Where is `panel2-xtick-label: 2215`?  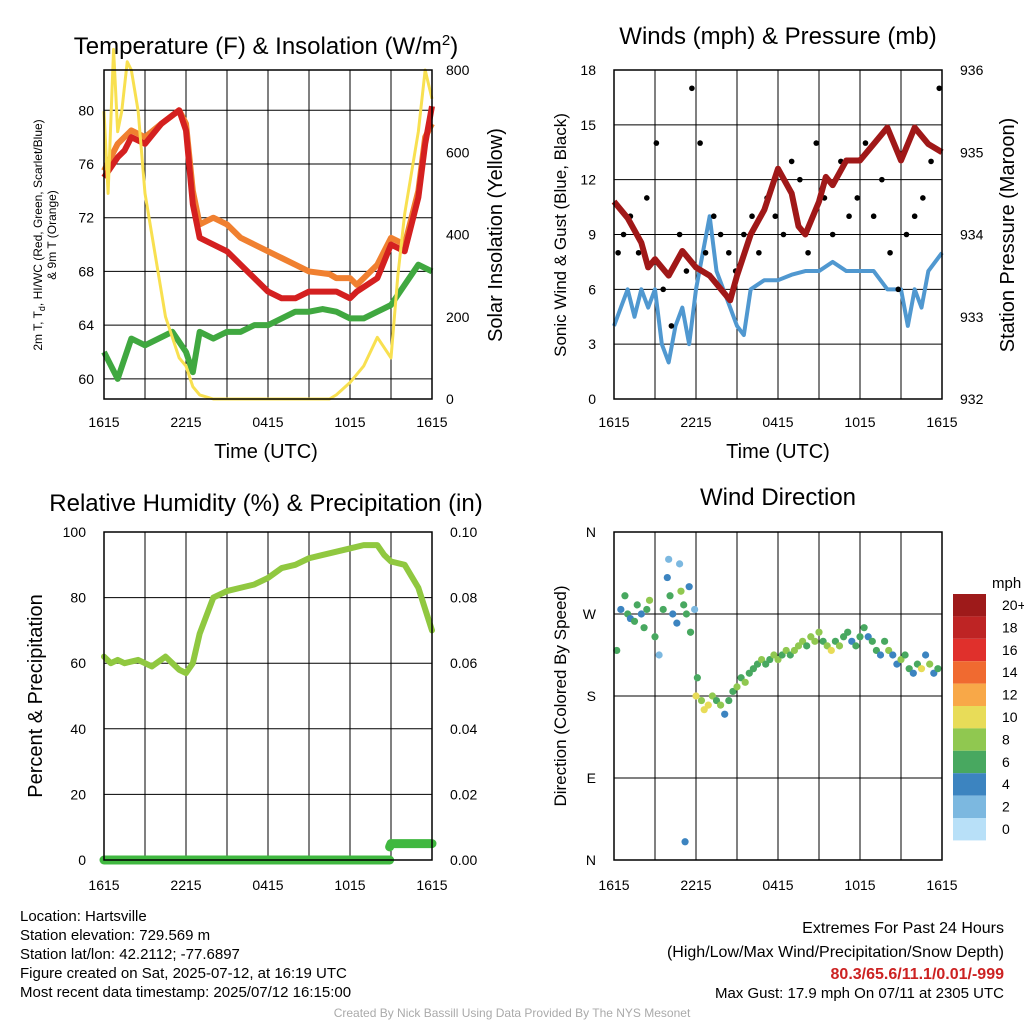 panel2-xtick-label: 2215 is located at coordinates (695, 422).